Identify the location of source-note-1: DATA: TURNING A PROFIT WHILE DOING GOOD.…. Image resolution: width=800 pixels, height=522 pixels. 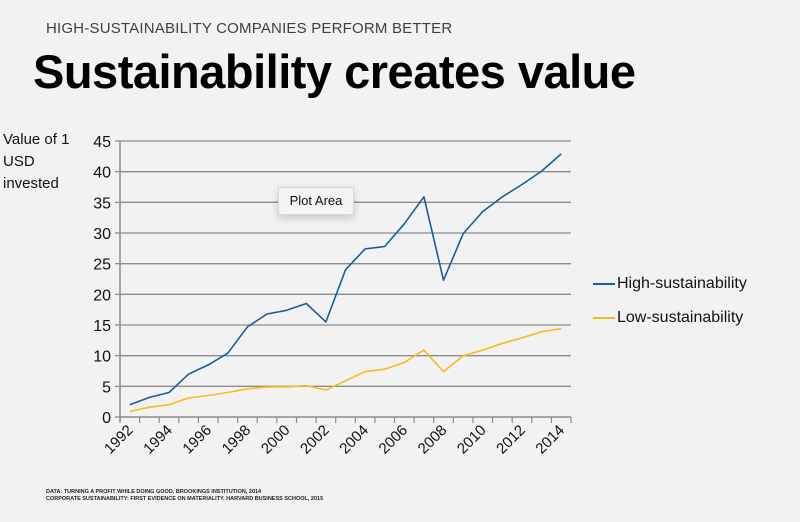
(154, 492).